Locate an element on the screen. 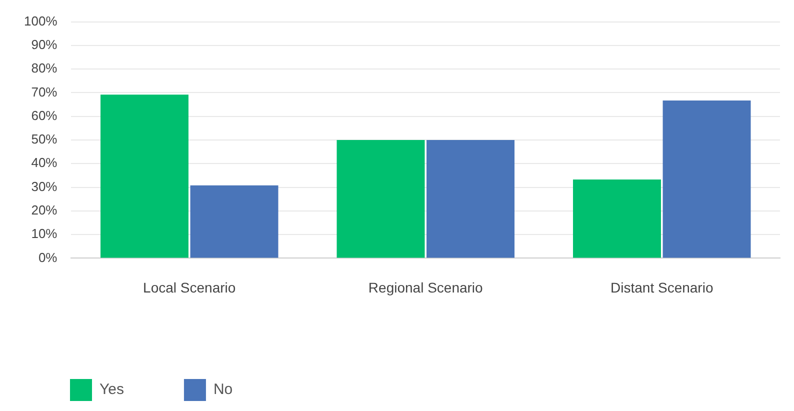  y-tick-label: 10% is located at coordinates (44, 234).